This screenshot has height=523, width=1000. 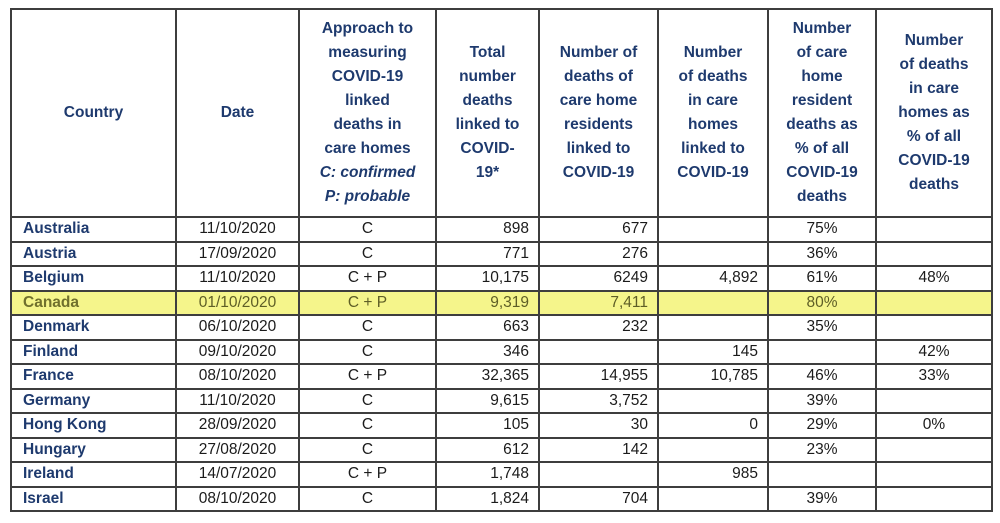 I want to click on cell-resident-deaths: 704, so click(x=598, y=498).